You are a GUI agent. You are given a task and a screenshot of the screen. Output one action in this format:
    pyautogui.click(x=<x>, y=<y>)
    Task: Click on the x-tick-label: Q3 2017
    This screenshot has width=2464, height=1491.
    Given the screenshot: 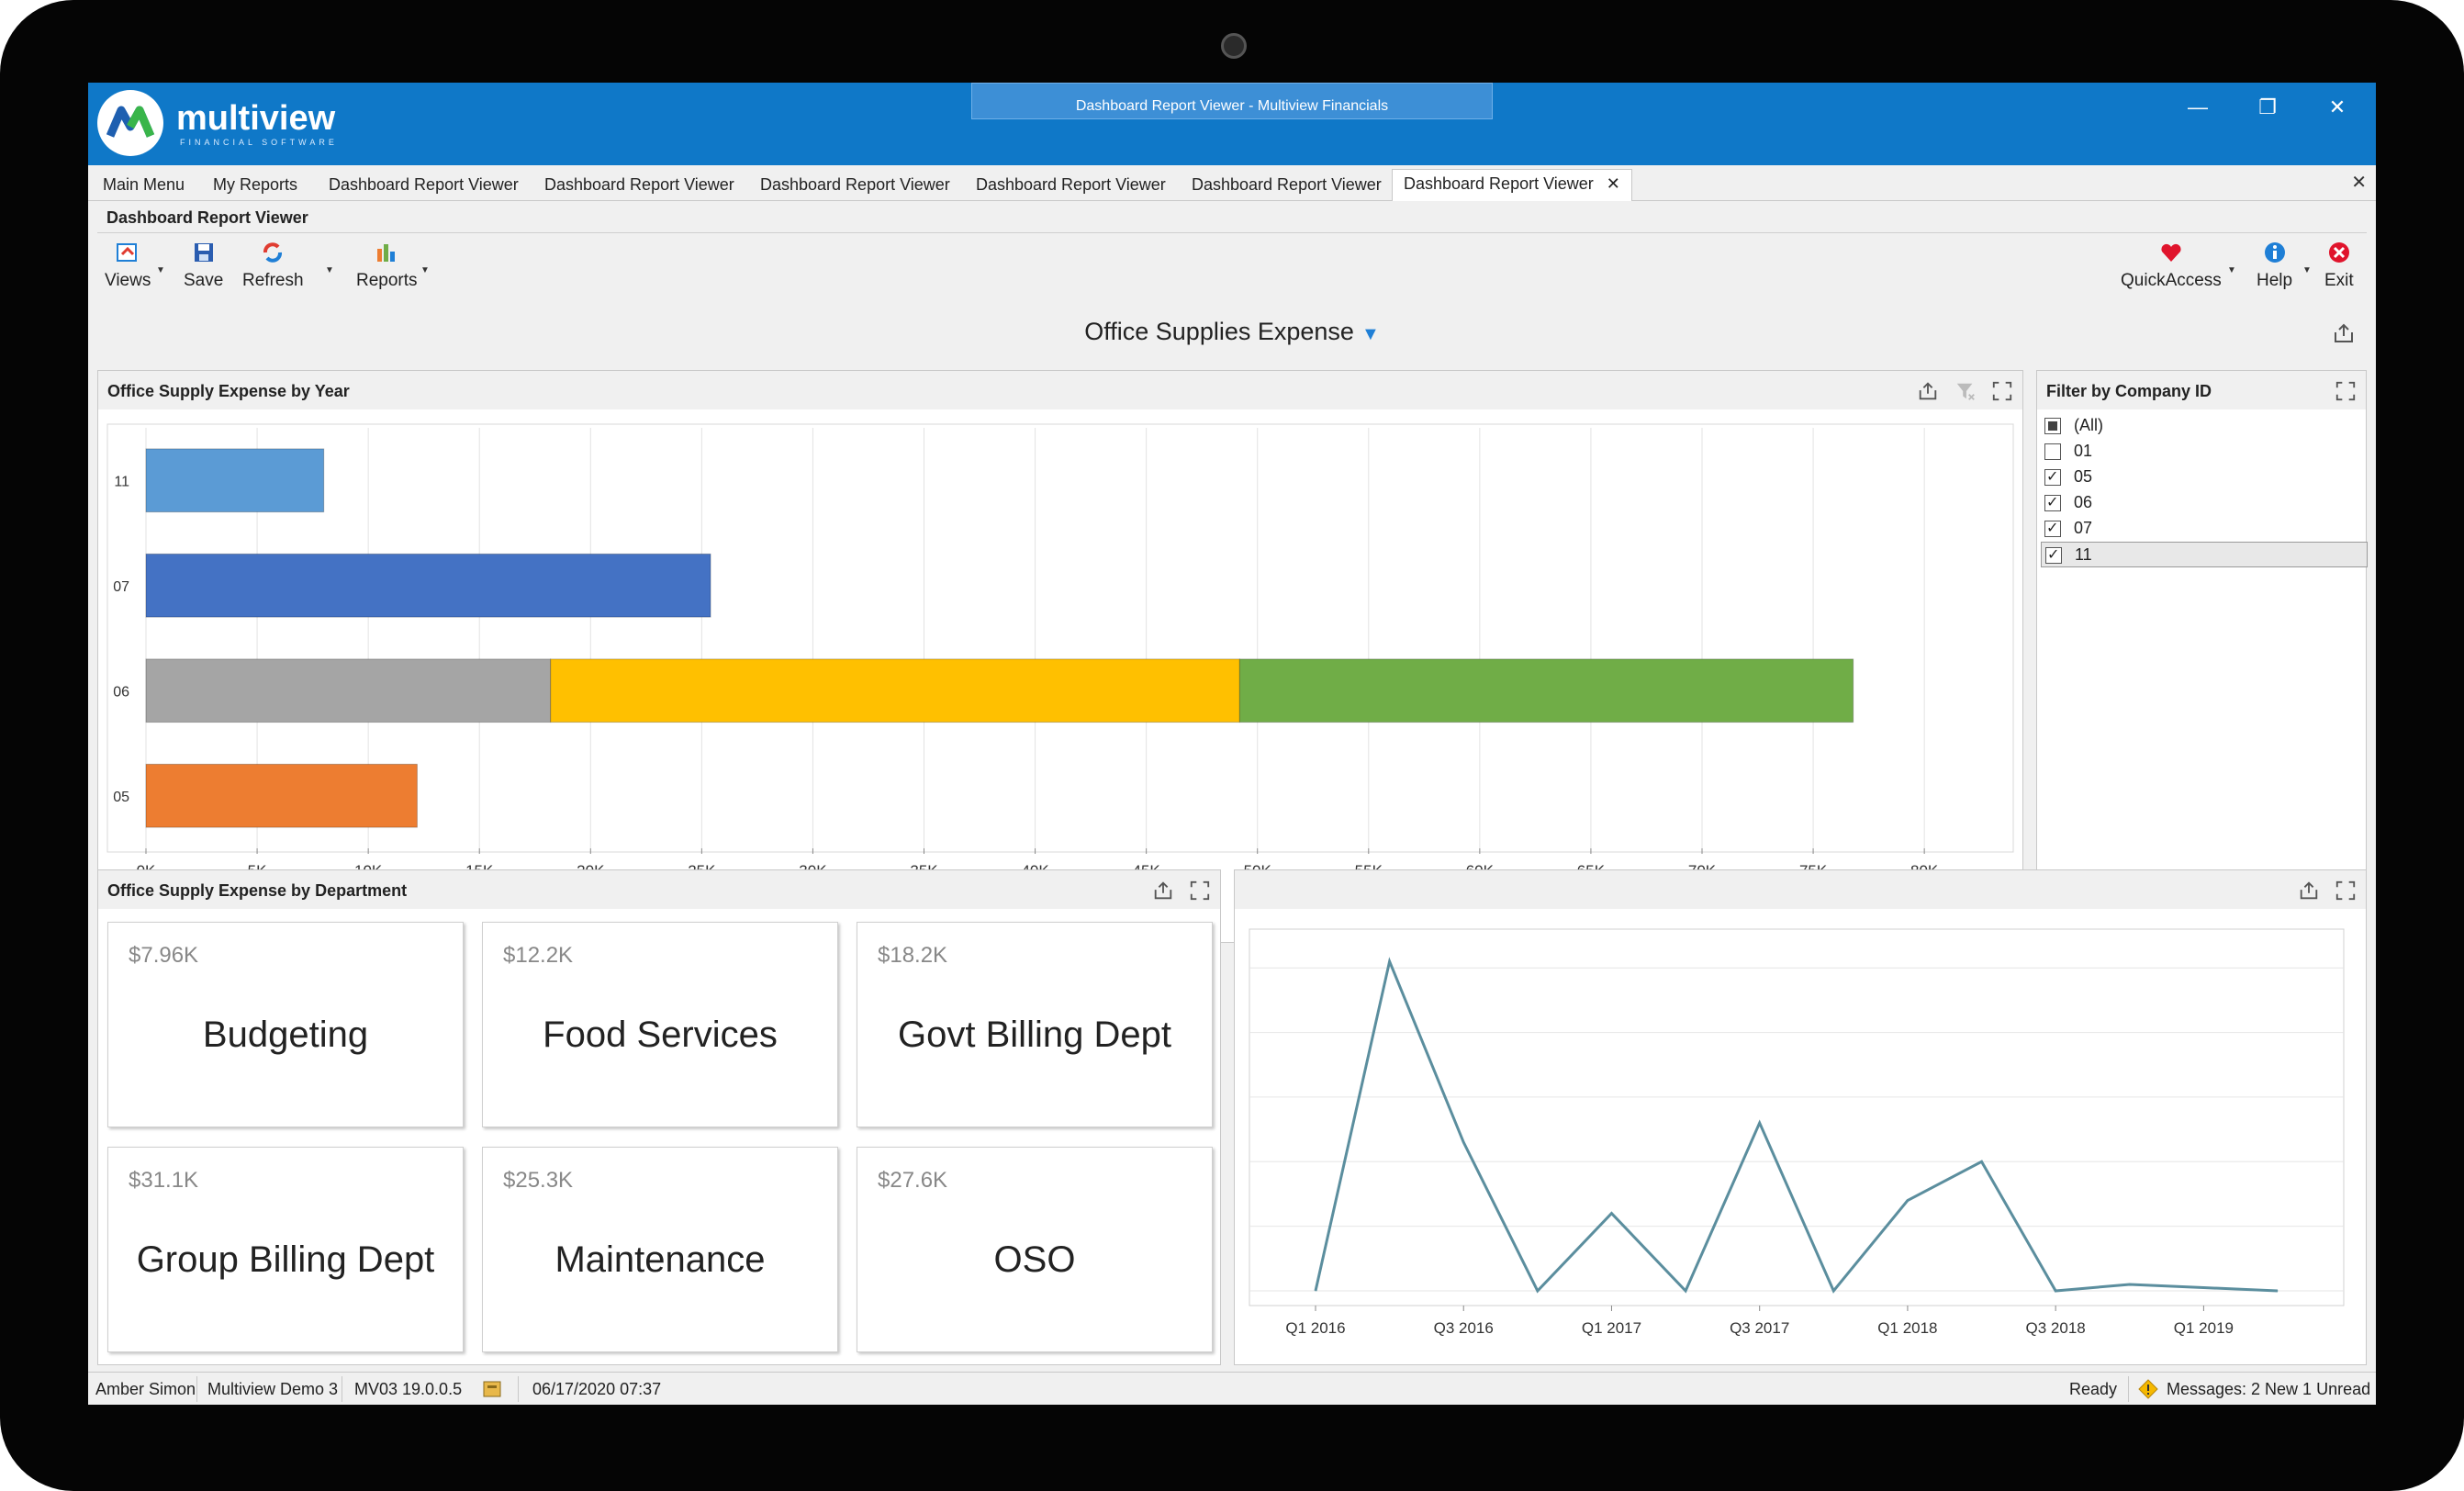 What is the action you would take?
    pyautogui.click(x=1759, y=1328)
    